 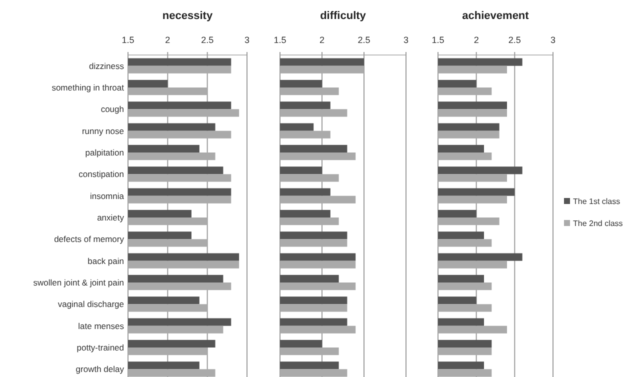 I want to click on y-tick-label: runny nose, so click(x=103, y=131).